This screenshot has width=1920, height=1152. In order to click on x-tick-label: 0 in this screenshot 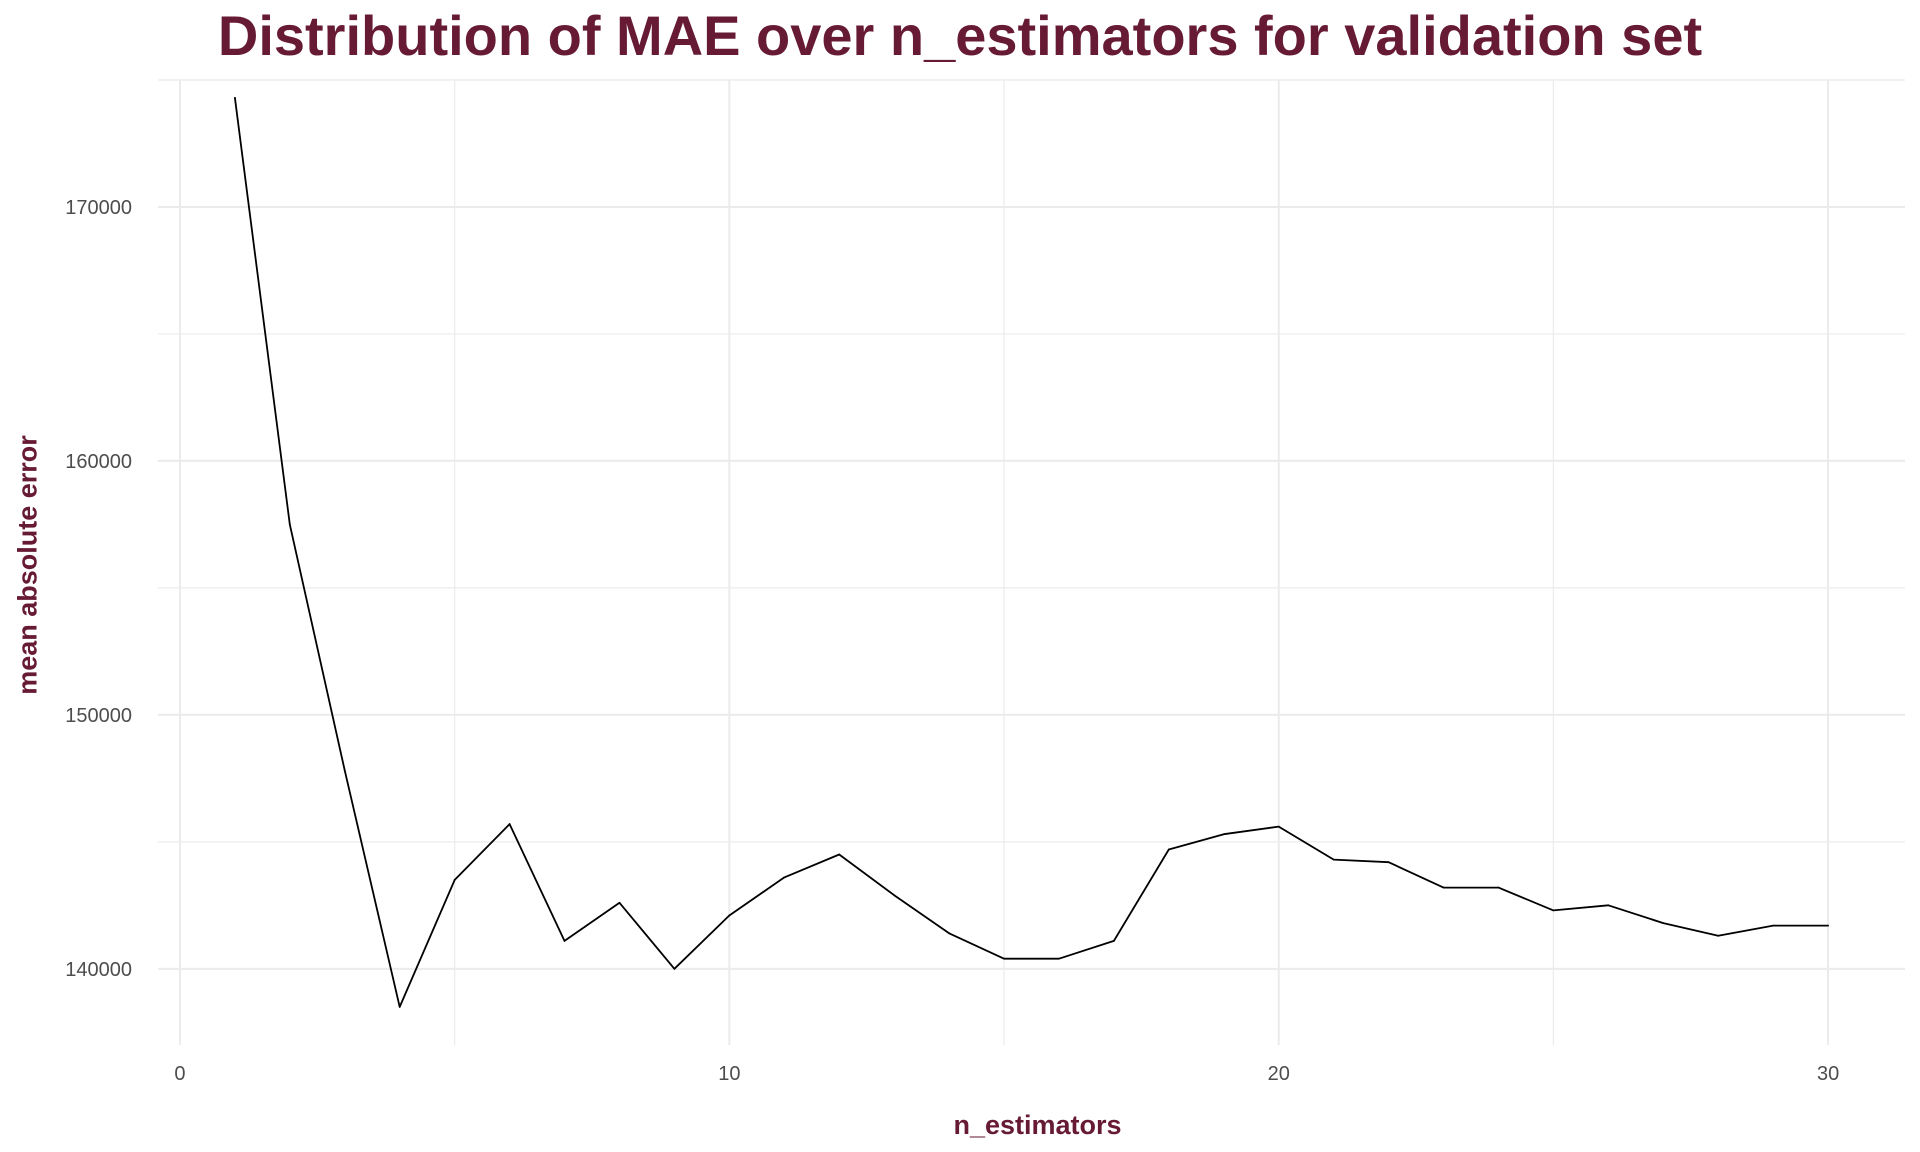, I will do `click(179, 1074)`.